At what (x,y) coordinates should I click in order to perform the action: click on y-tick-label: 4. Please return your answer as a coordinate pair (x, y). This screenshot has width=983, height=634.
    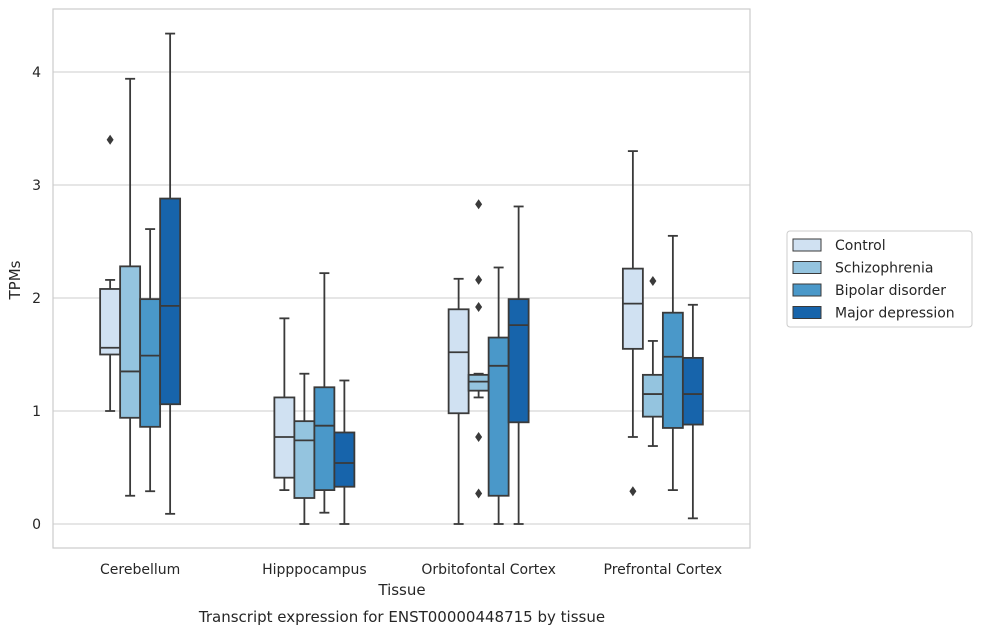
    Looking at the image, I should click on (36, 73).